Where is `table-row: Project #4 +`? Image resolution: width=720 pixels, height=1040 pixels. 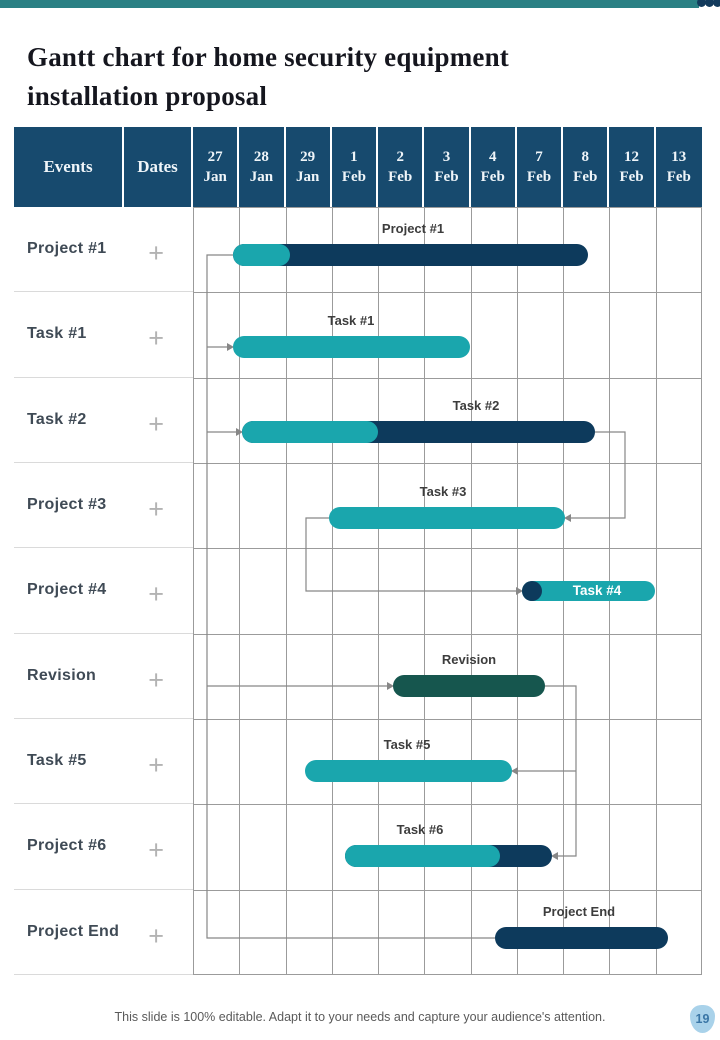 table-row: Project #4 + is located at coordinates (103, 591).